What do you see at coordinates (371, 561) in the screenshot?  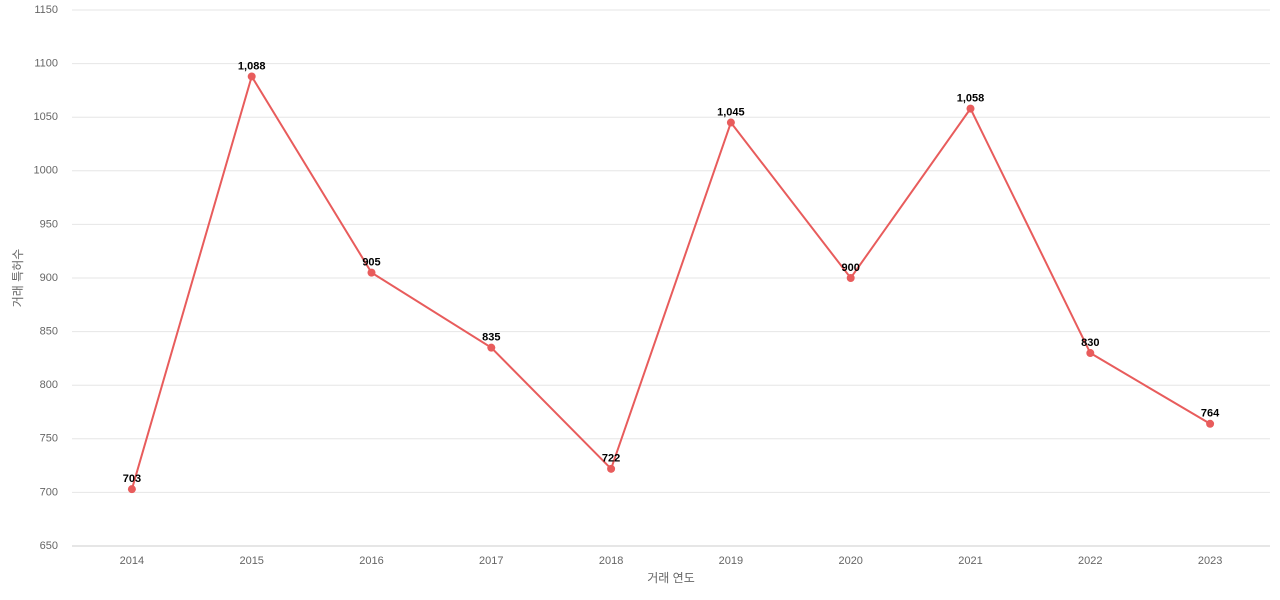 I see `x-tick-label: 2016` at bounding box center [371, 561].